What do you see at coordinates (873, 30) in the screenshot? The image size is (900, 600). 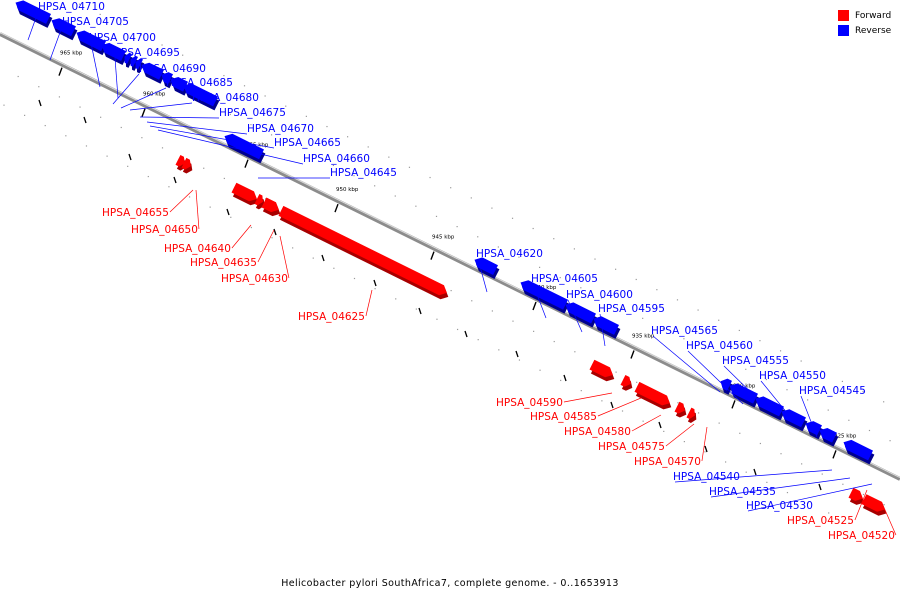 I see `legend-reverse-label: Reverse` at bounding box center [873, 30].